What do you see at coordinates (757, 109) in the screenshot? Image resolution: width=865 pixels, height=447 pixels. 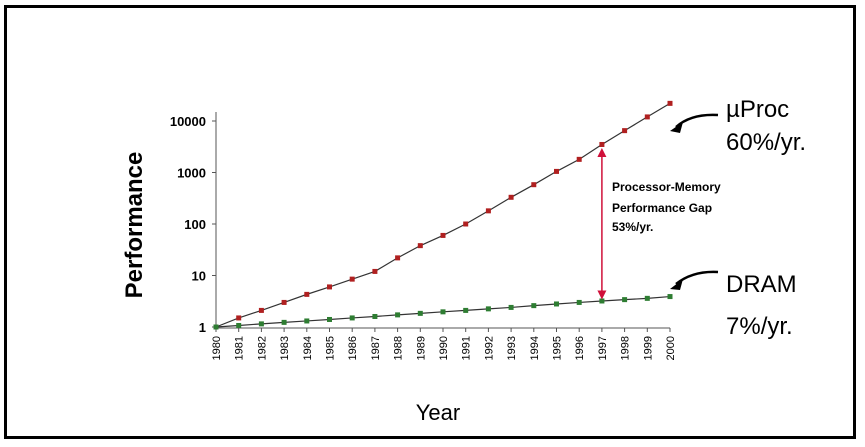 I see `uproc-label: µProc` at bounding box center [757, 109].